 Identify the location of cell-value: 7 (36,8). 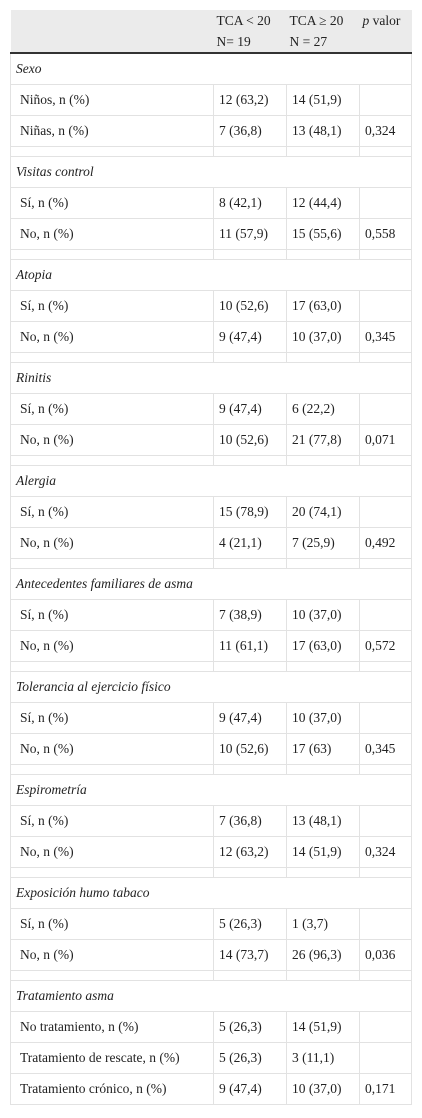
(250, 131).